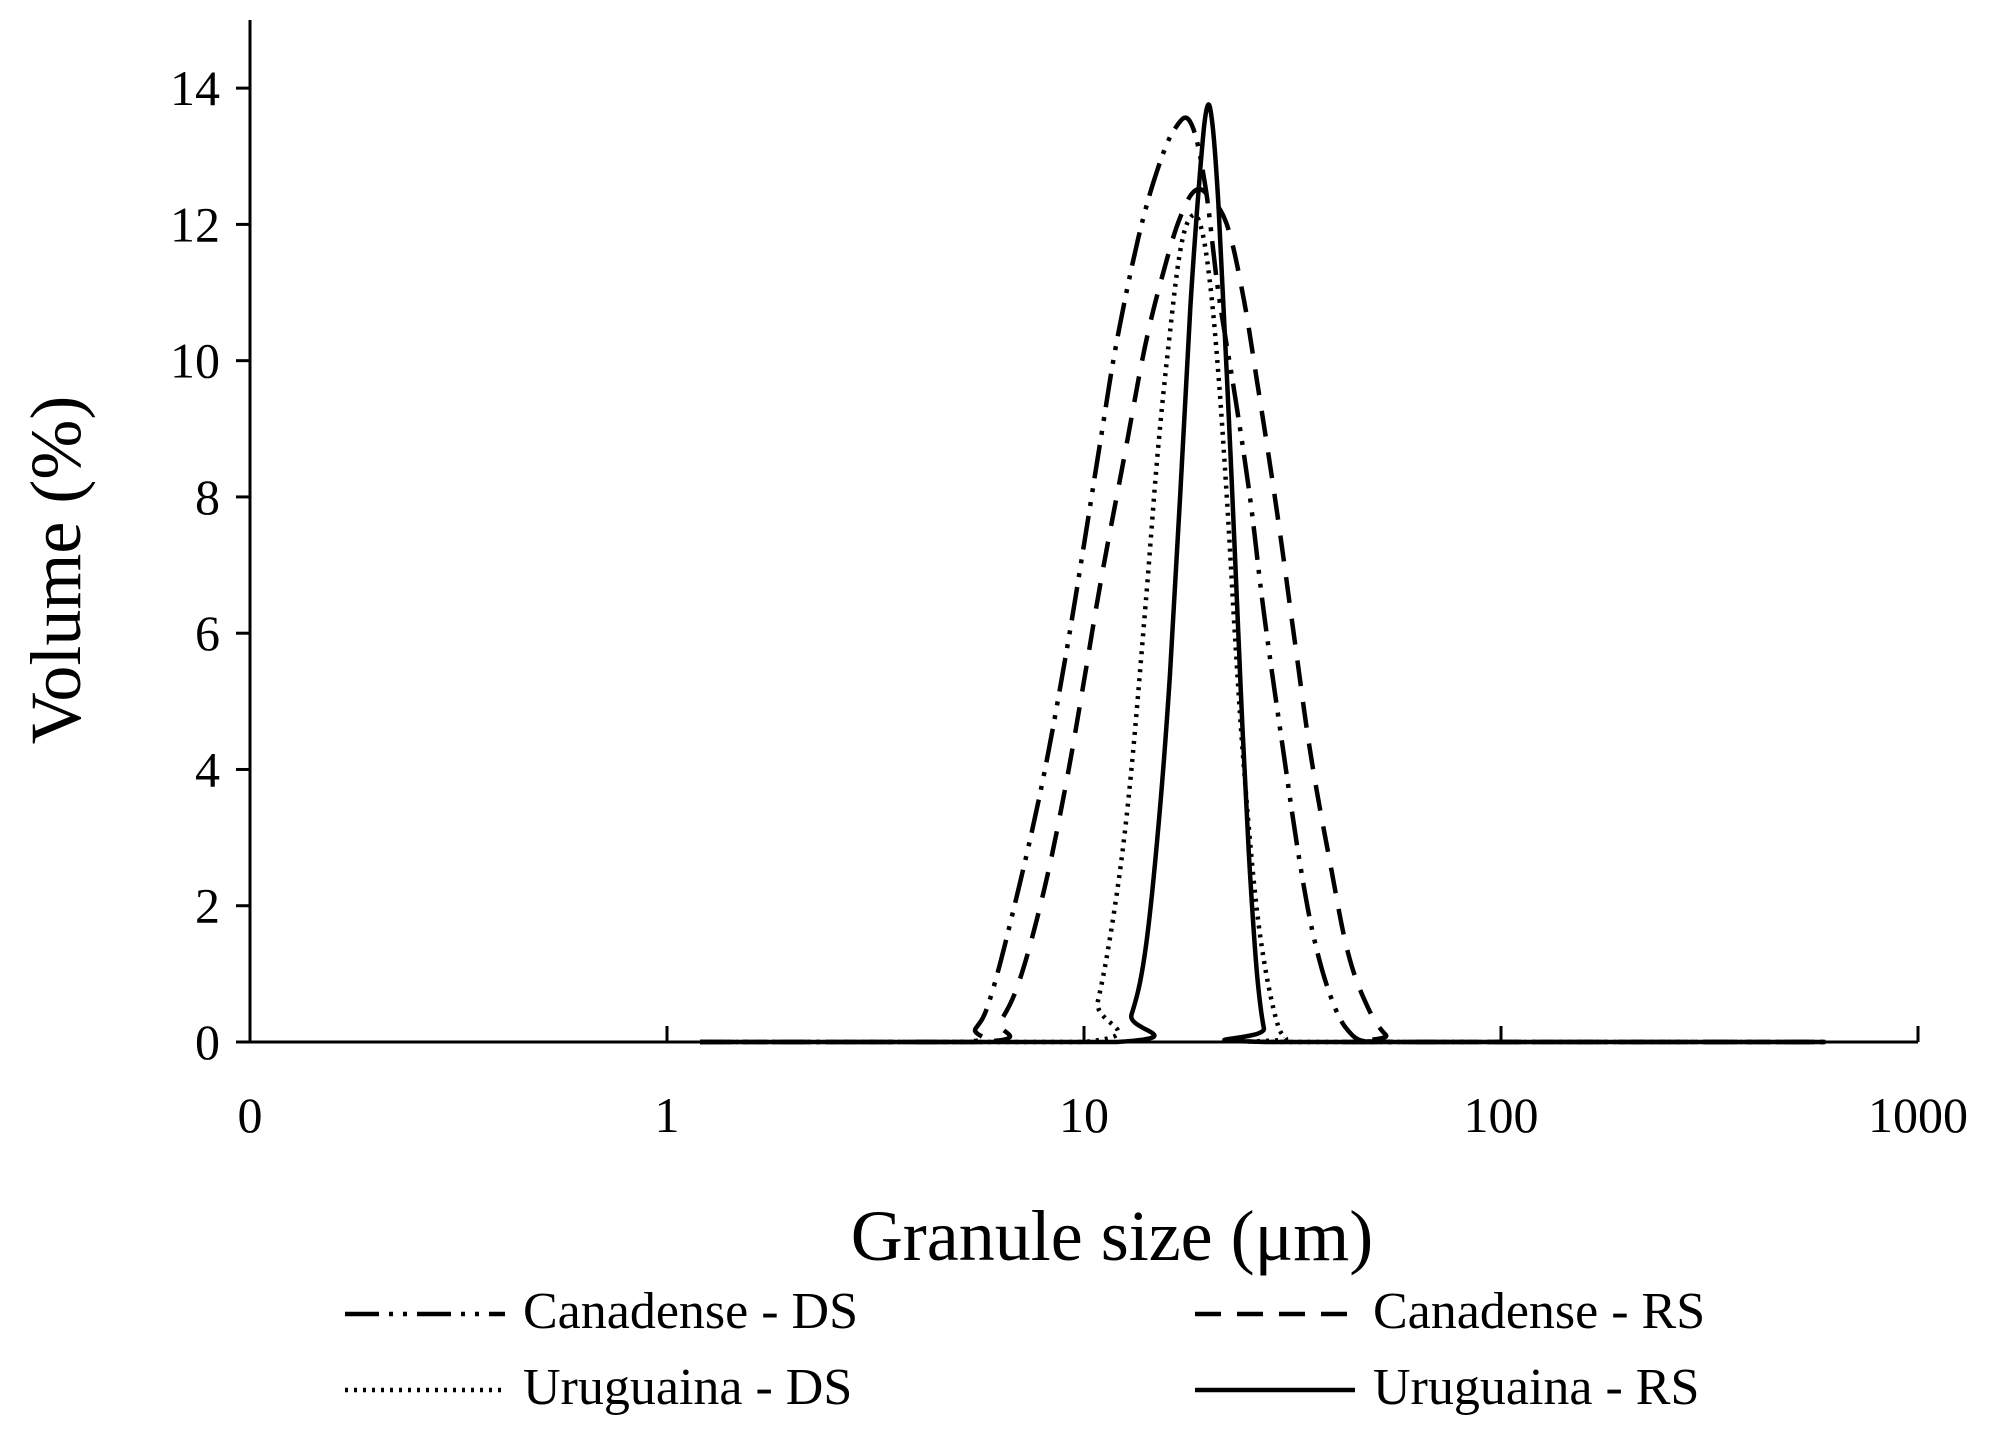  I want to click on legend-label-2: Canadense - RS, so click(1539, 1311).